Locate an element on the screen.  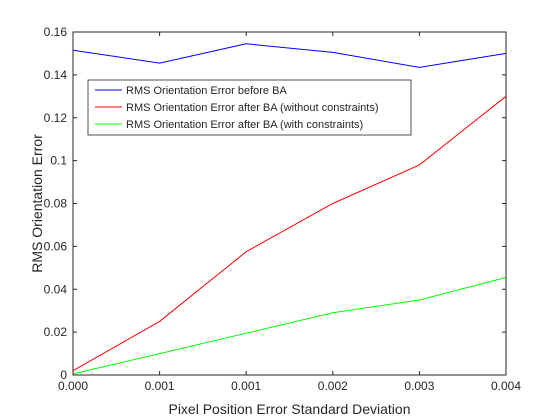
y-tick-label: 0.06 is located at coordinates (56, 246).